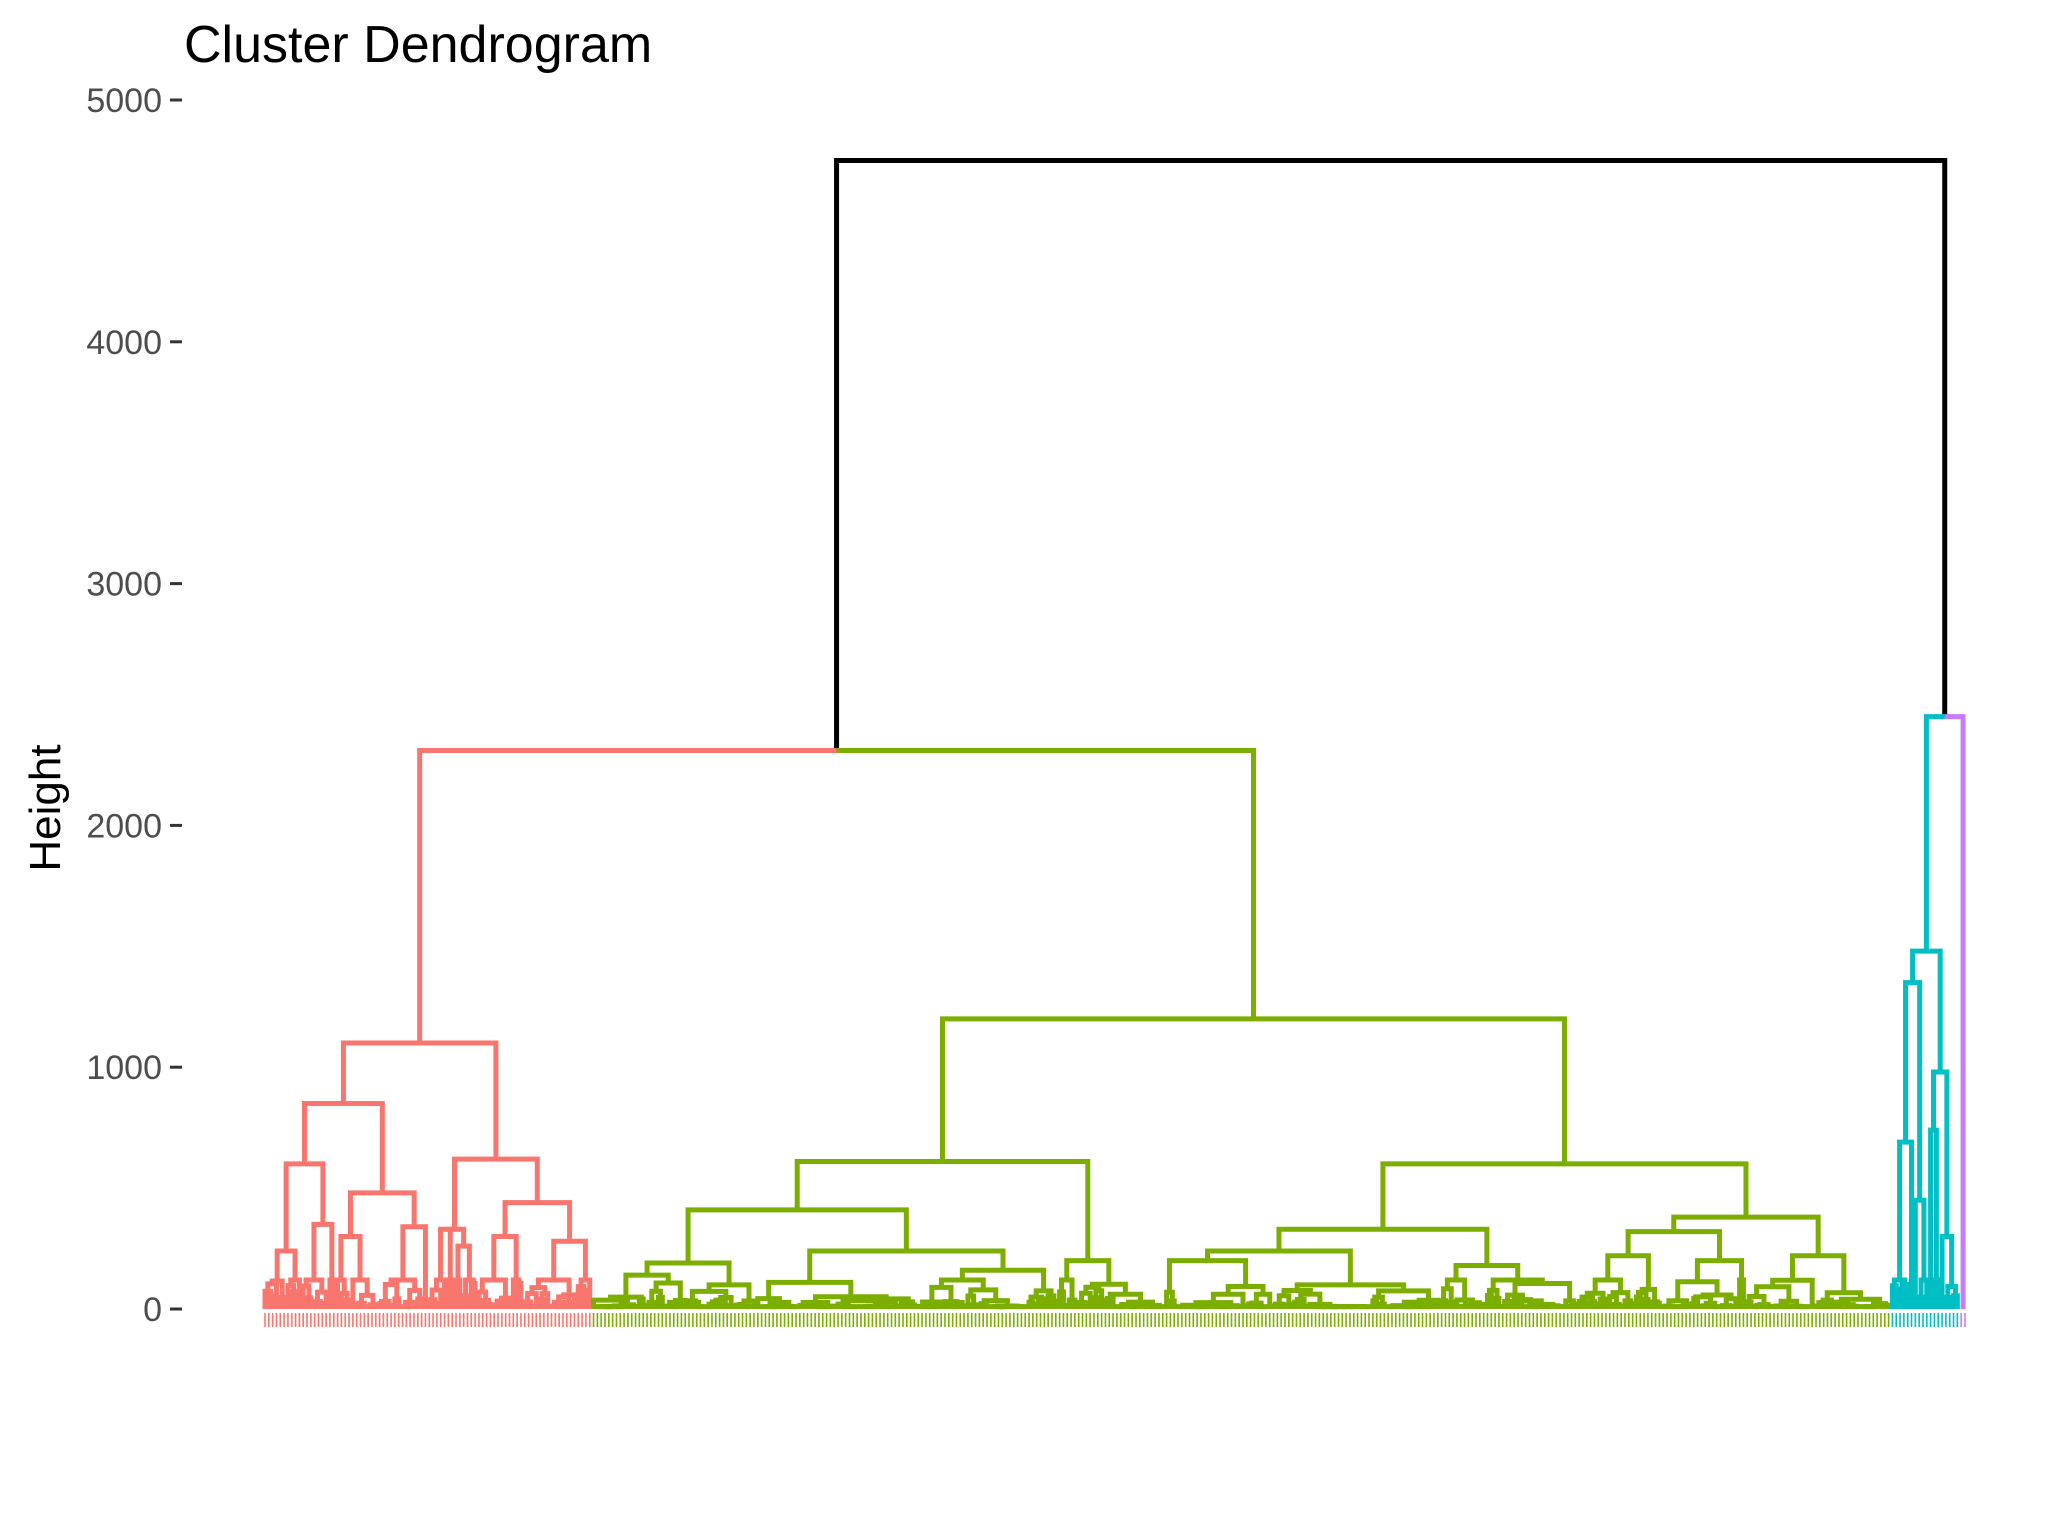  I want to click on cluster-2-top-branch, so click(1046, 883).